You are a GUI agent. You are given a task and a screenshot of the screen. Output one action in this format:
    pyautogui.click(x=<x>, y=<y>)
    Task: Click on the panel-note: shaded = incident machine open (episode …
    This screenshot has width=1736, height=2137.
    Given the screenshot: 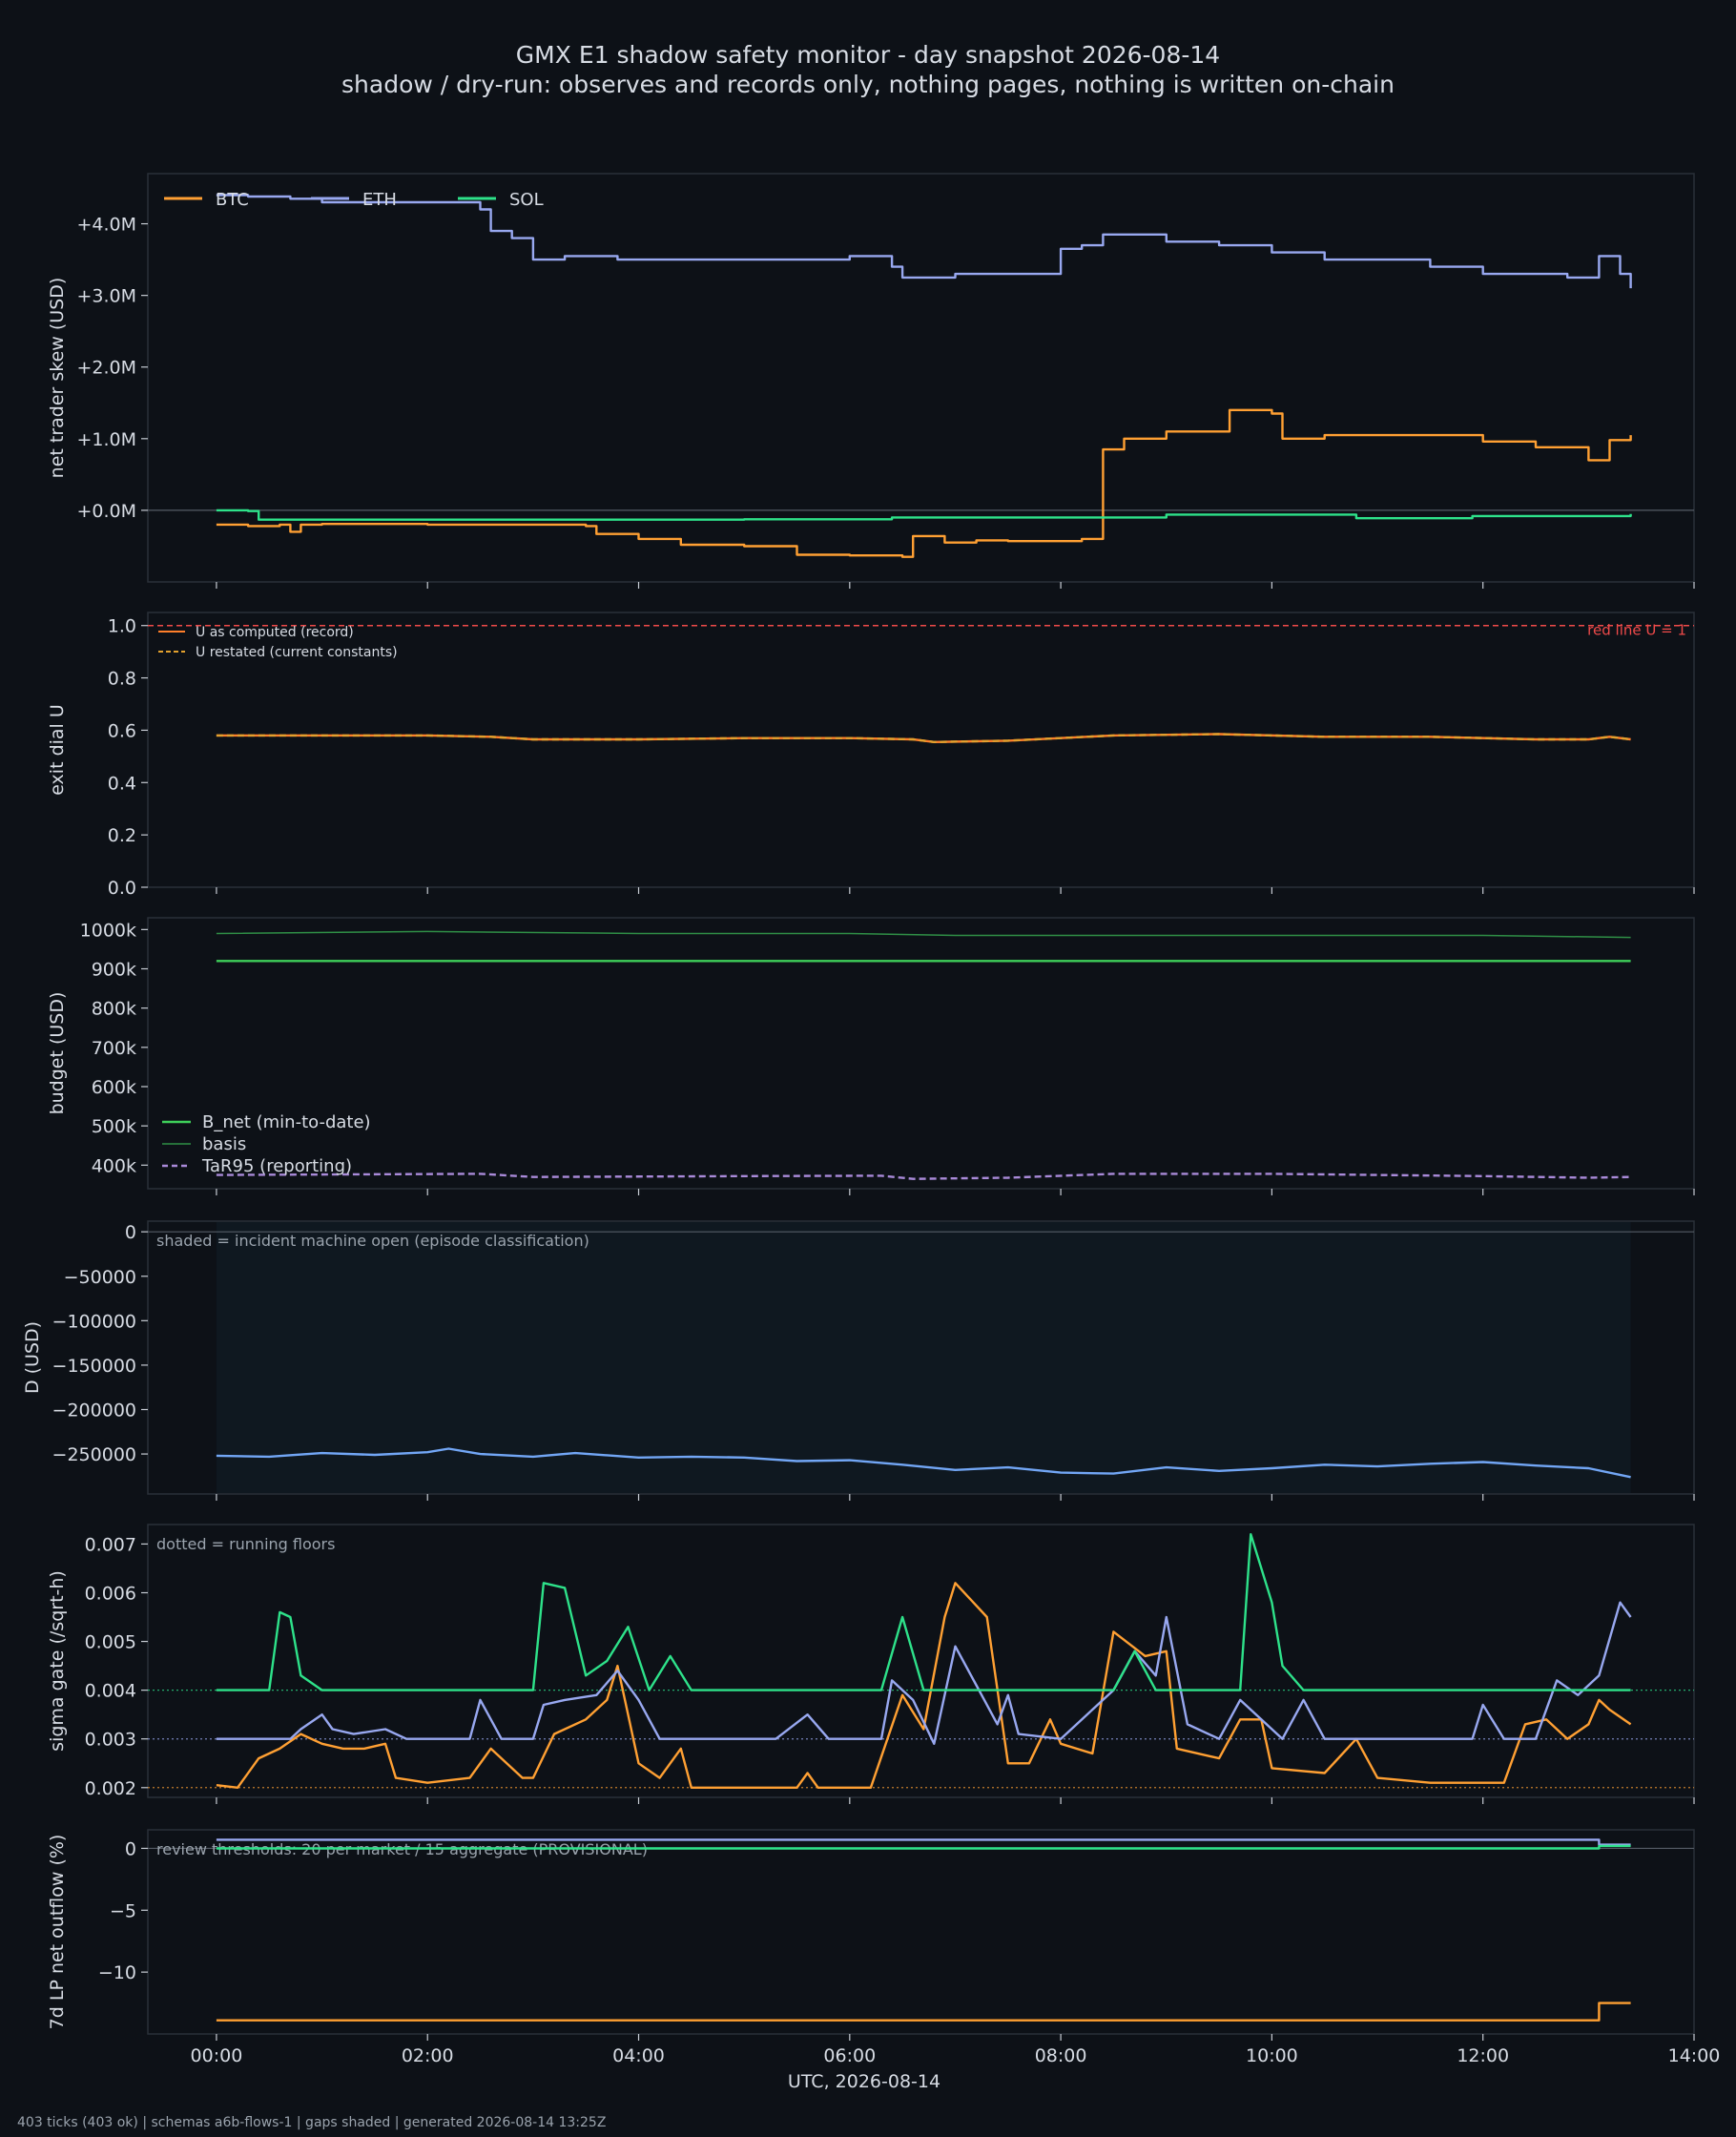 What is the action you would take?
    pyautogui.click(x=372, y=1241)
    